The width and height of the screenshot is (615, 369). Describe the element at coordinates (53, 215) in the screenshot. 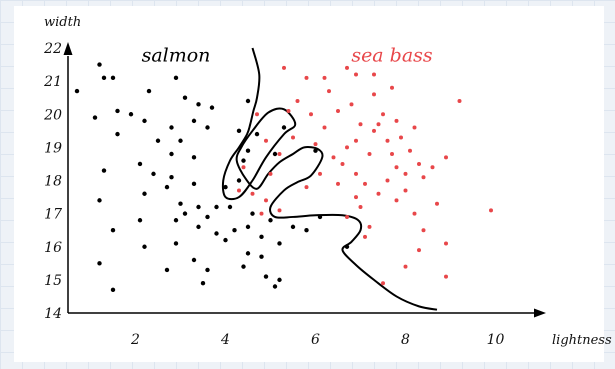

I see `y-tick-label: 17` at that location.